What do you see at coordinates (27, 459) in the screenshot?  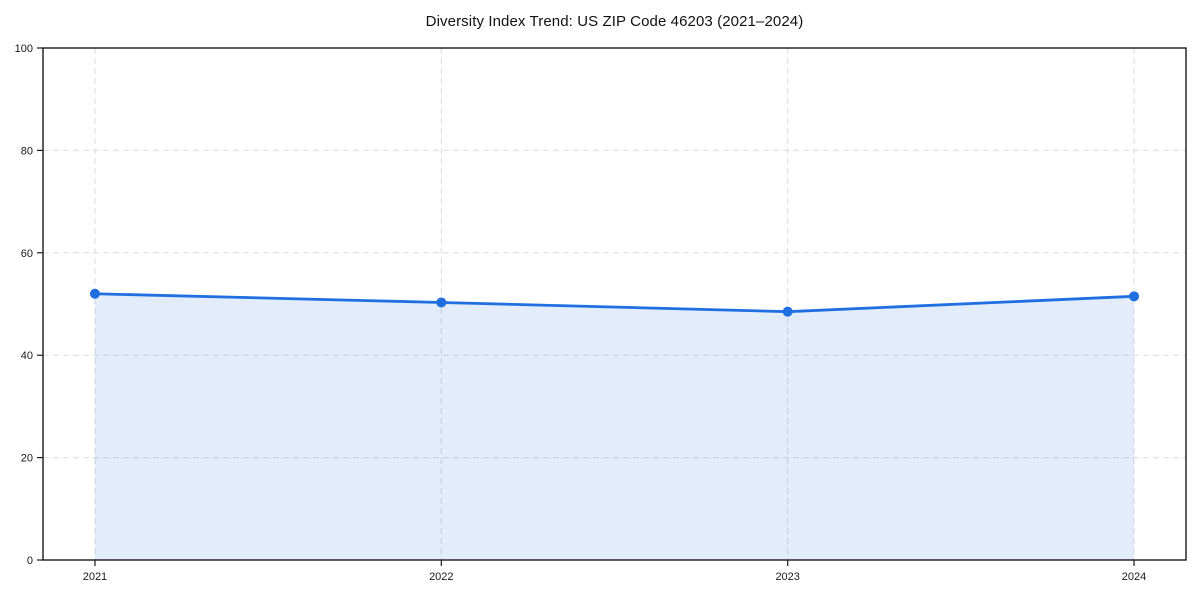 I see `y-tick-label: 20` at bounding box center [27, 459].